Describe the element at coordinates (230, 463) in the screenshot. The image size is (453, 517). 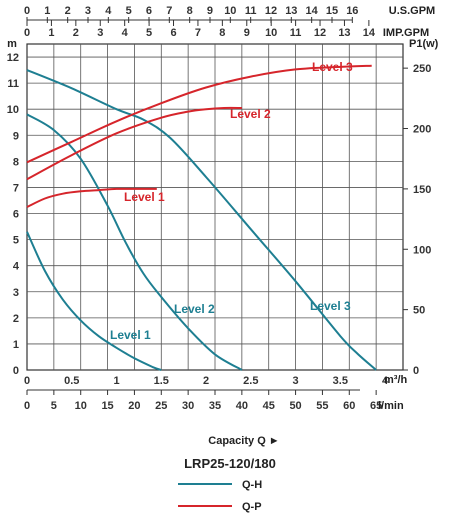
I see `model-title: LRP25-120/180` at that location.